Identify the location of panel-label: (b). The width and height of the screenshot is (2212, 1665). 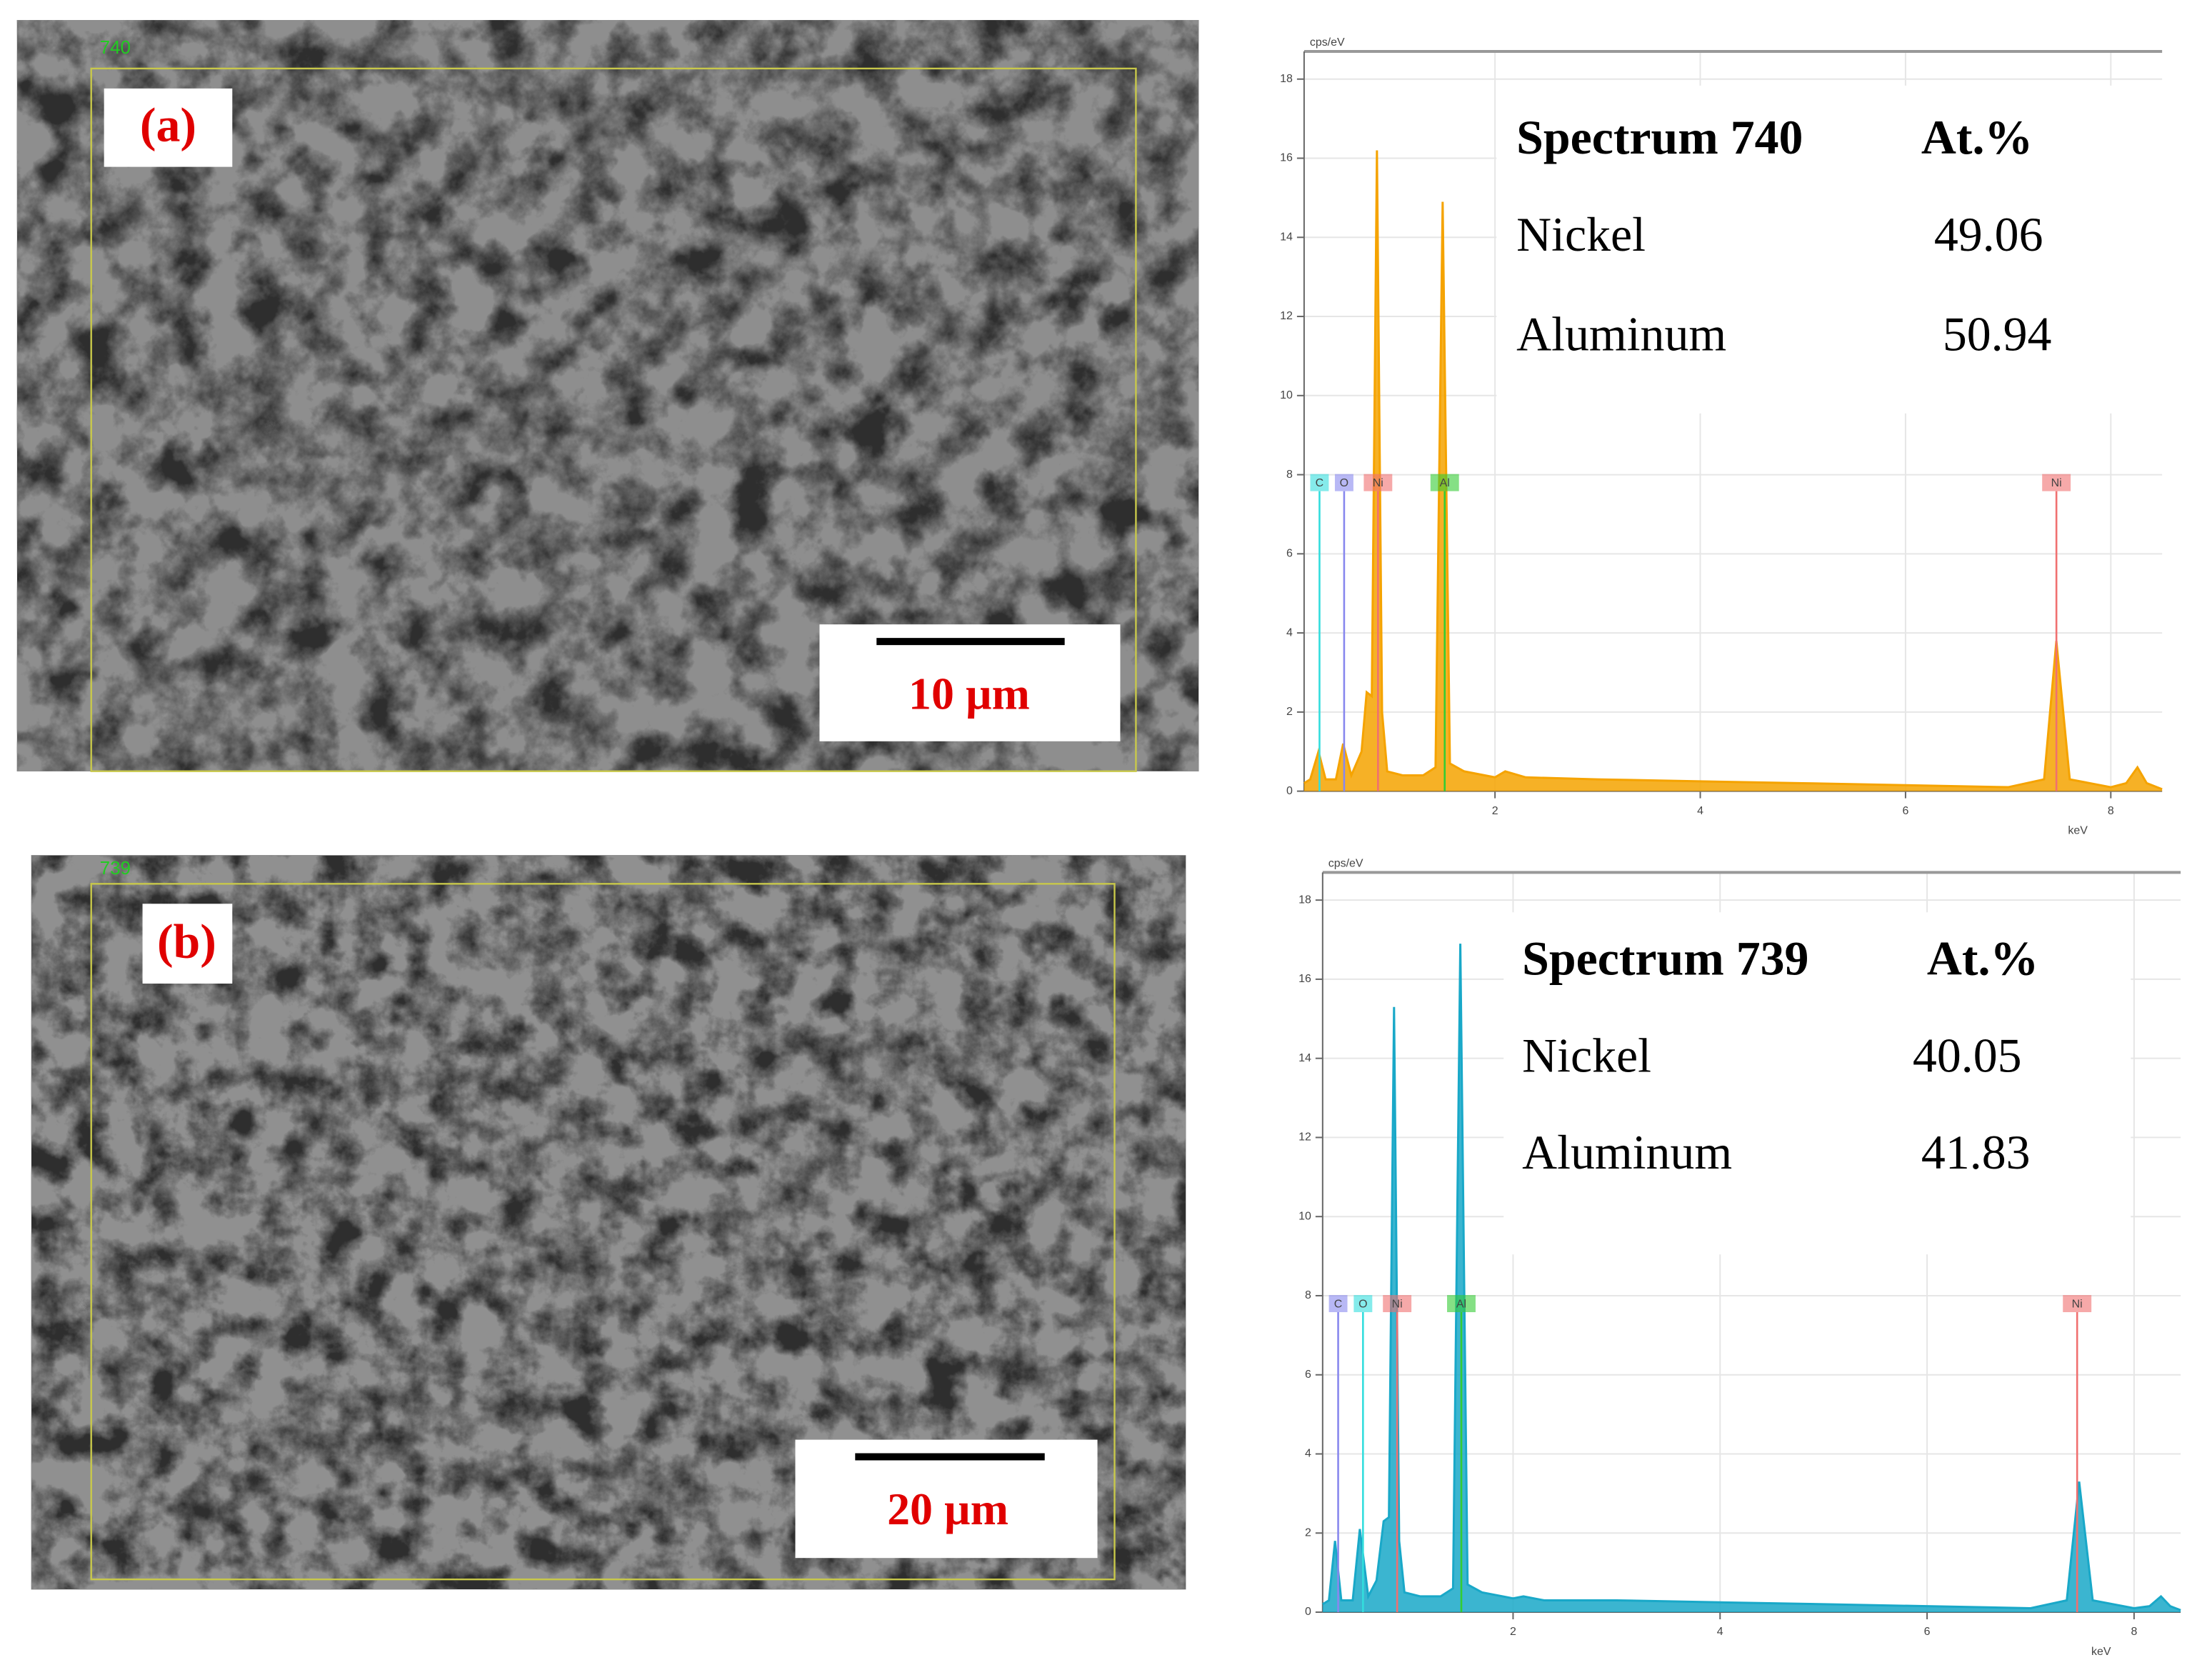
(186, 942).